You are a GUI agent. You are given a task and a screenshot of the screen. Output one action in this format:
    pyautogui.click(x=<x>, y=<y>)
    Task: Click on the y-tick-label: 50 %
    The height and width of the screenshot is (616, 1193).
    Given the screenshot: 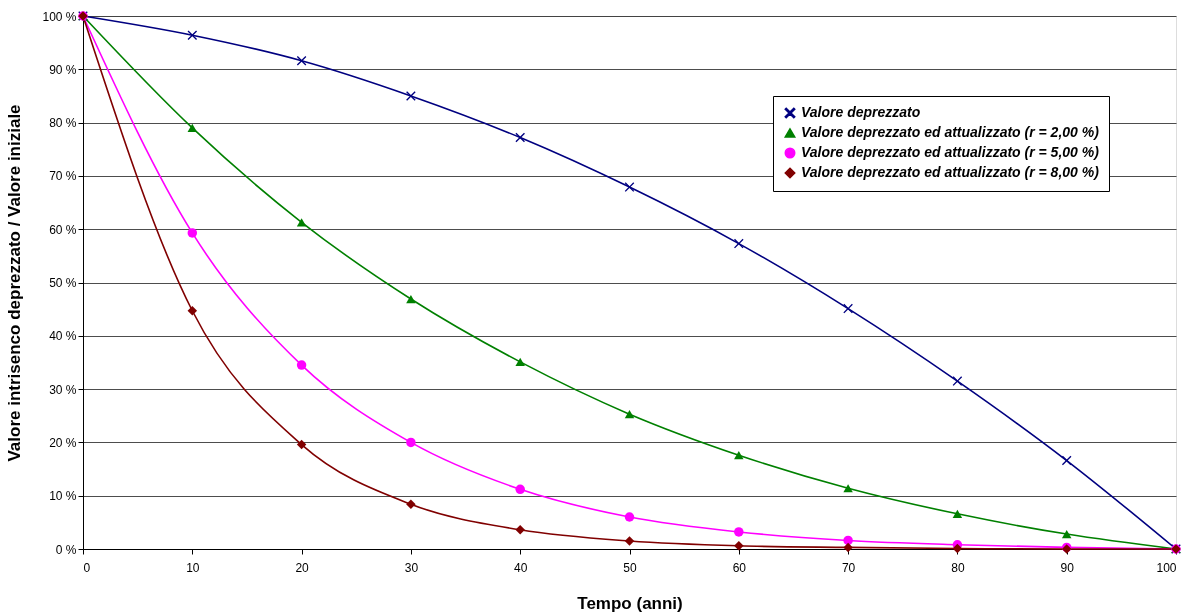 What is the action you would take?
    pyautogui.click(x=63, y=283)
    